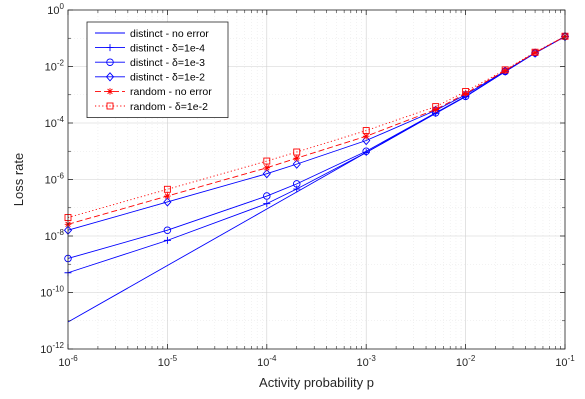 The width and height of the screenshot is (585, 399). Describe the element at coordinates (55, 179) in the screenshot. I see `y-tick-label: 10⁻⁶` at that location.